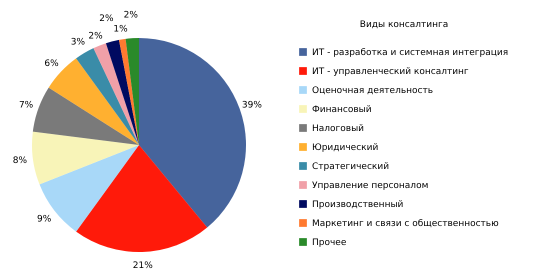  I want to click on legend-label: Юридический, so click(345, 148).